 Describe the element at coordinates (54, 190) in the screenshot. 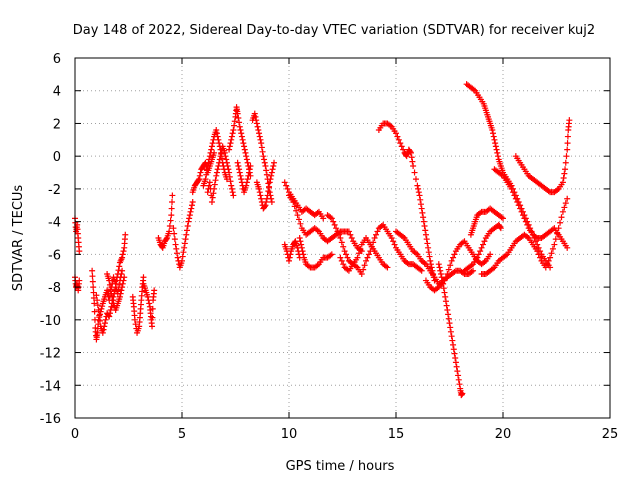

I see `y-tick-label: -2` at that location.